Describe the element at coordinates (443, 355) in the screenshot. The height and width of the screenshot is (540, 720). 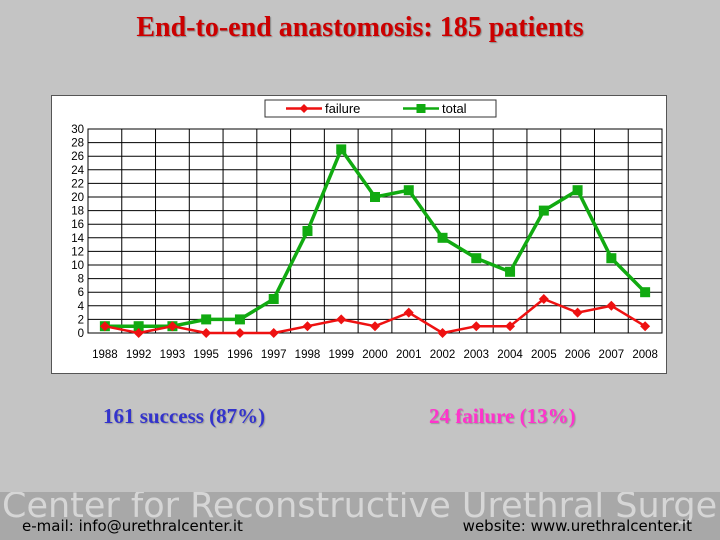
I see `x-tick-label: 2002` at that location.